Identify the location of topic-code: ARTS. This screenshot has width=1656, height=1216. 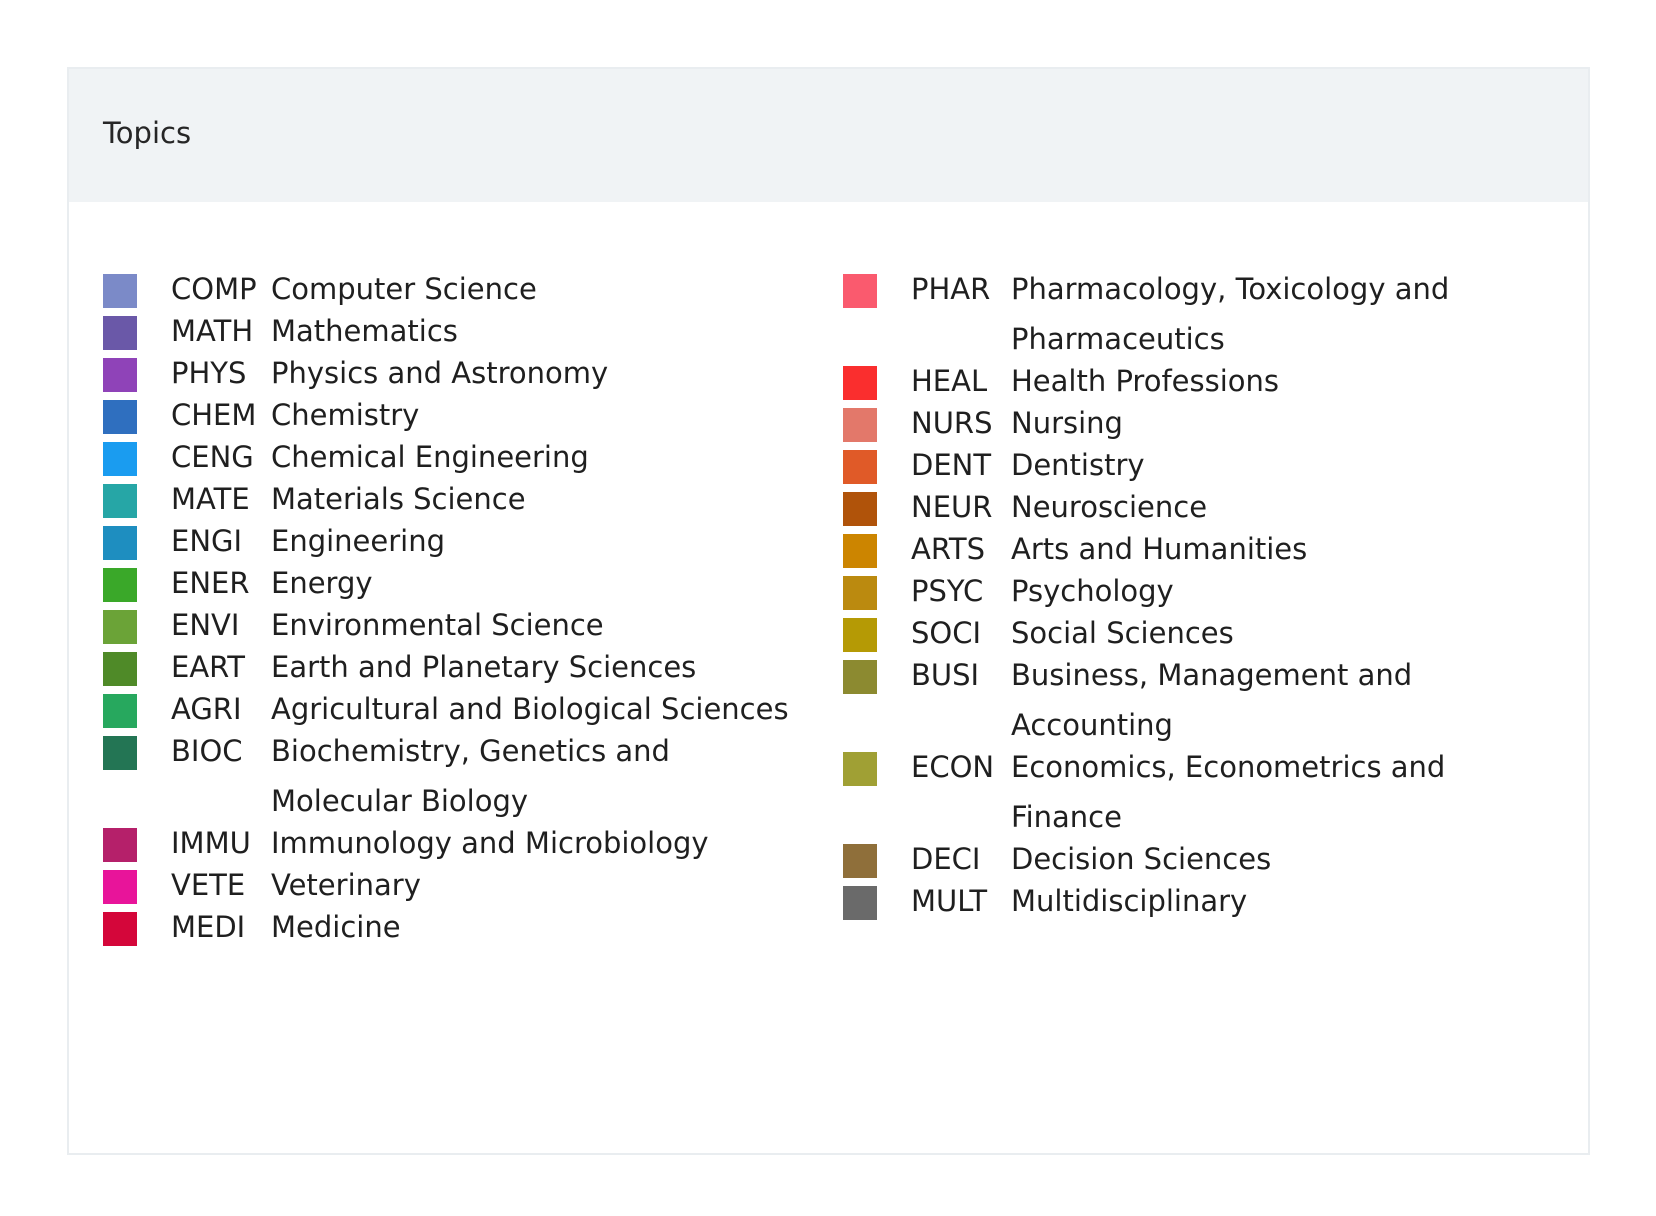
(948, 549).